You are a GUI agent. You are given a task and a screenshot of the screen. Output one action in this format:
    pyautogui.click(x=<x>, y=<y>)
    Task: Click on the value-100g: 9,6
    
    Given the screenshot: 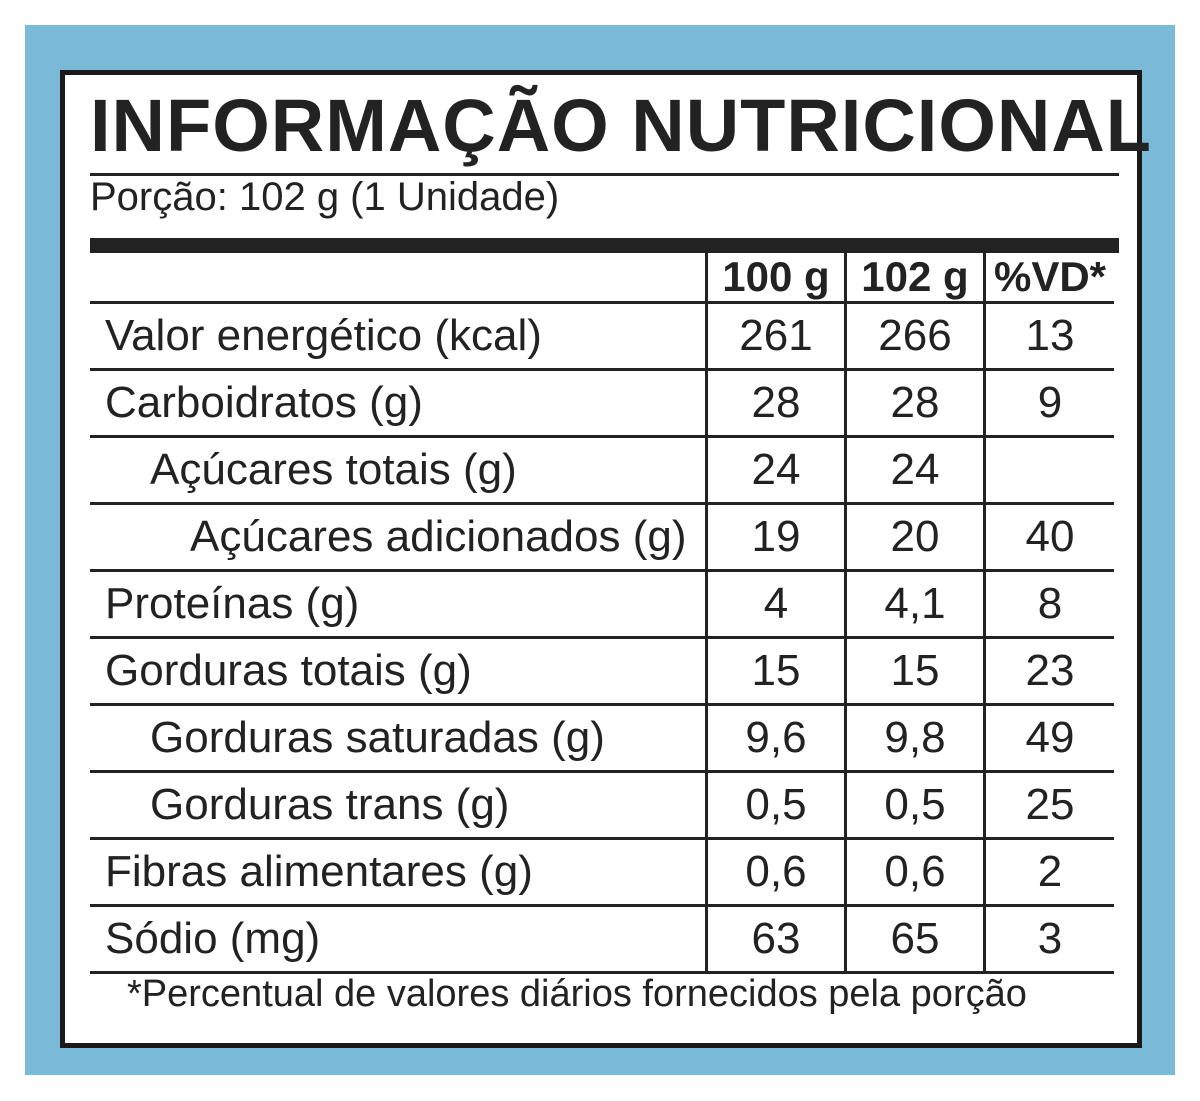 What is the action you would take?
    pyautogui.click(x=775, y=738)
    